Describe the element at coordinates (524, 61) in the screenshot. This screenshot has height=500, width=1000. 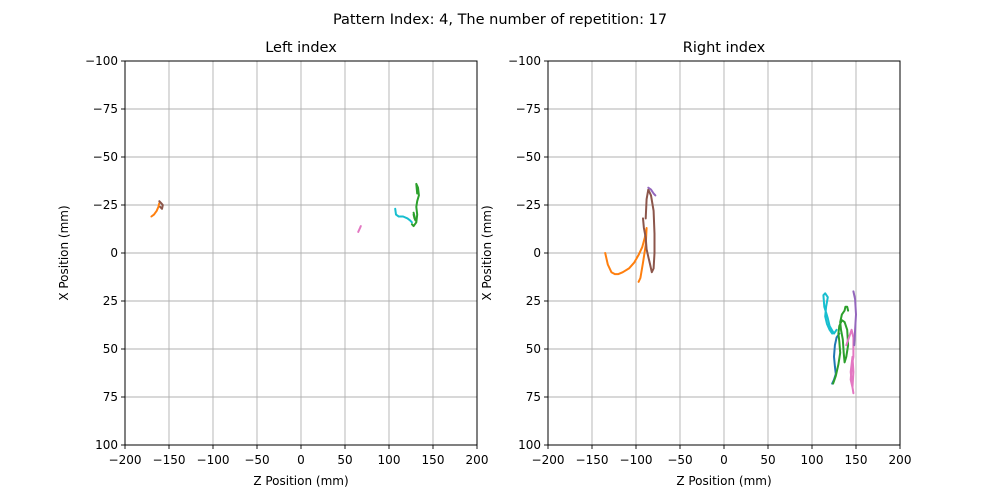
I see `right-ytick-label: −100` at that location.